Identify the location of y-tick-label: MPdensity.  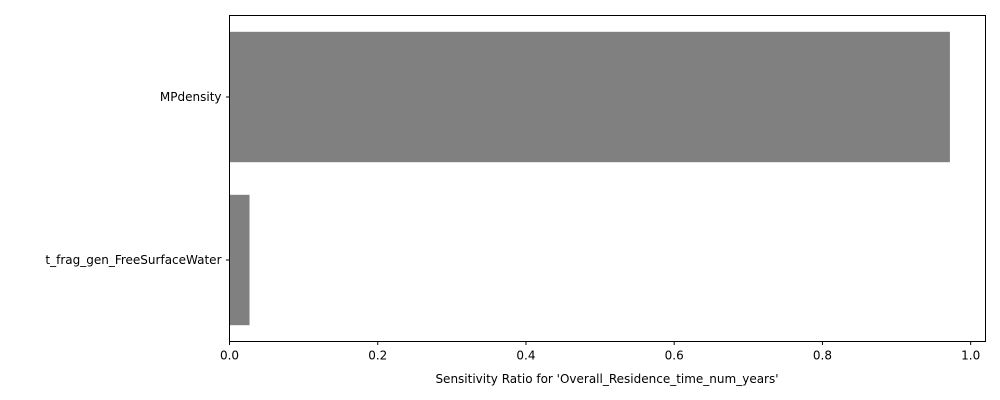
(191, 97).